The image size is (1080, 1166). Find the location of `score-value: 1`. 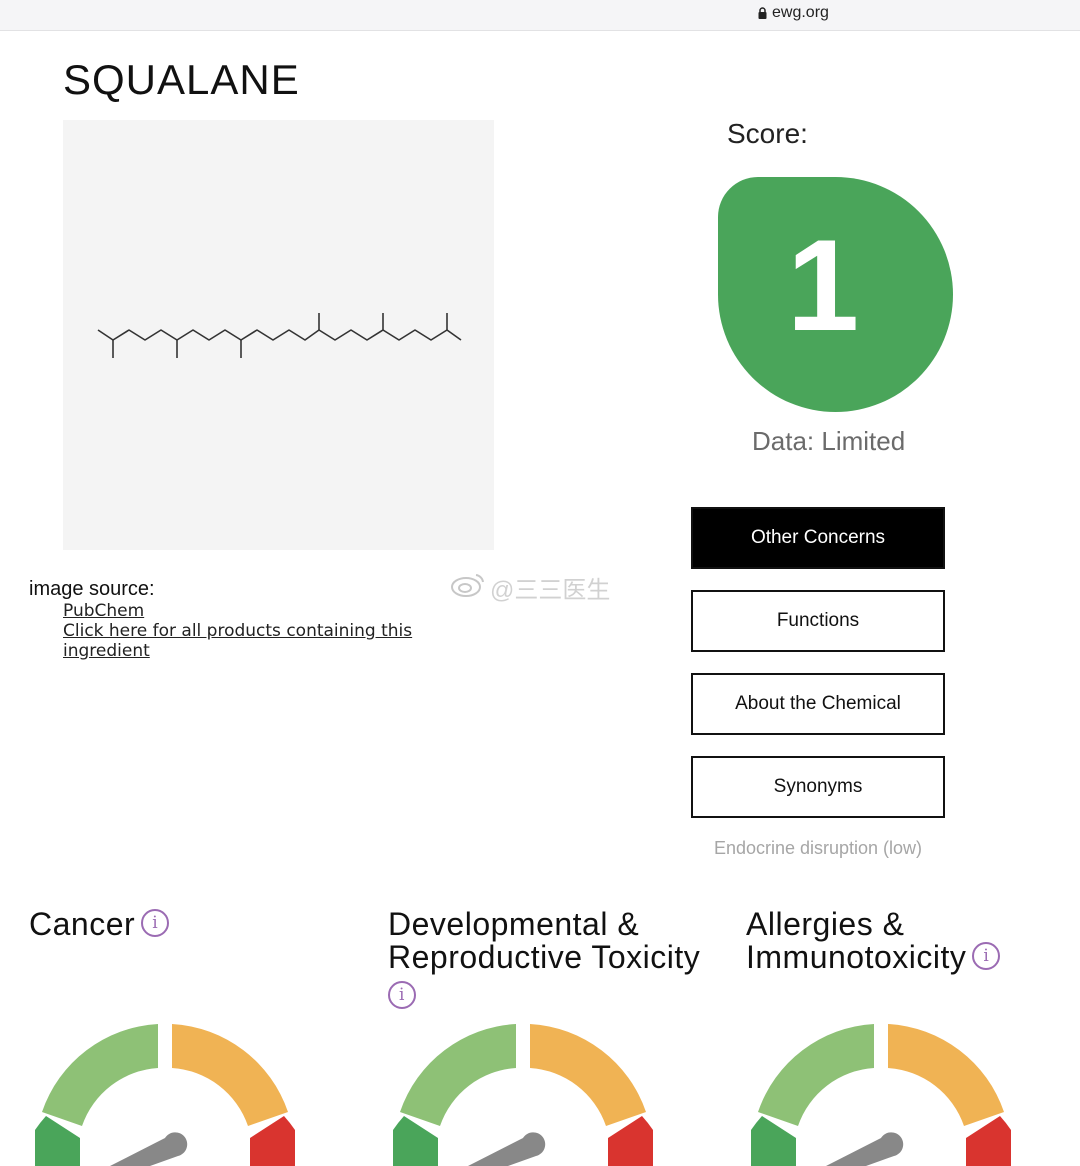

score-value: 1 is located at coordinates (823, 285).